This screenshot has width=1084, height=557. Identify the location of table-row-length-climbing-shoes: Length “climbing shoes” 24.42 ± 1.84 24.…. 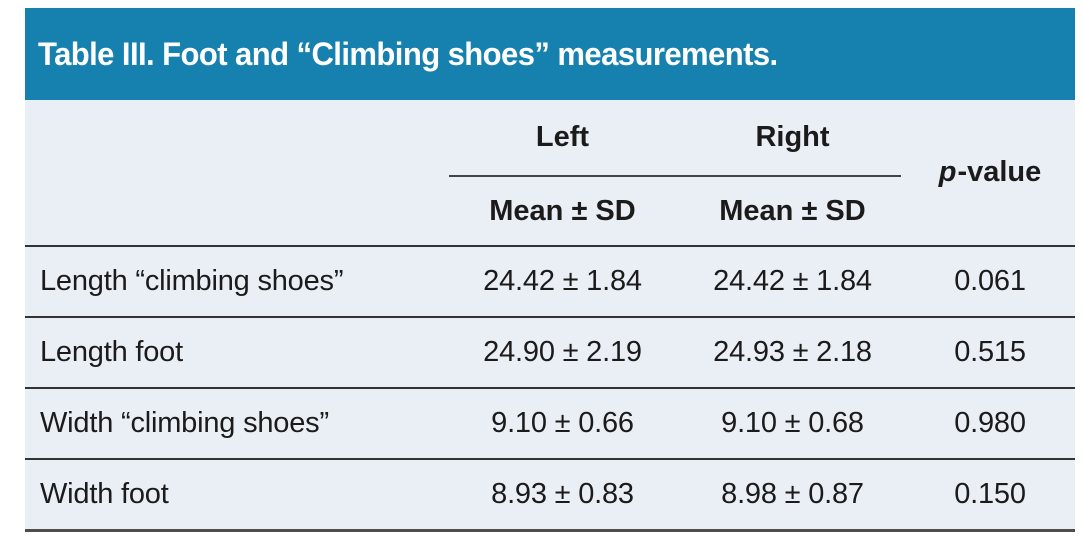
(550, 280).